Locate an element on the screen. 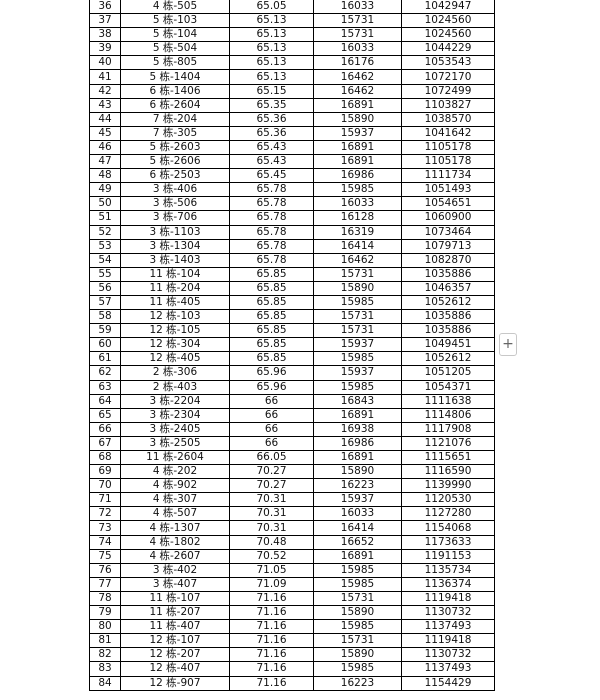 Image resolution: width=600 pixels, height=700 pixels. row-number-cell: 41 is located at coordinates (105, 77).